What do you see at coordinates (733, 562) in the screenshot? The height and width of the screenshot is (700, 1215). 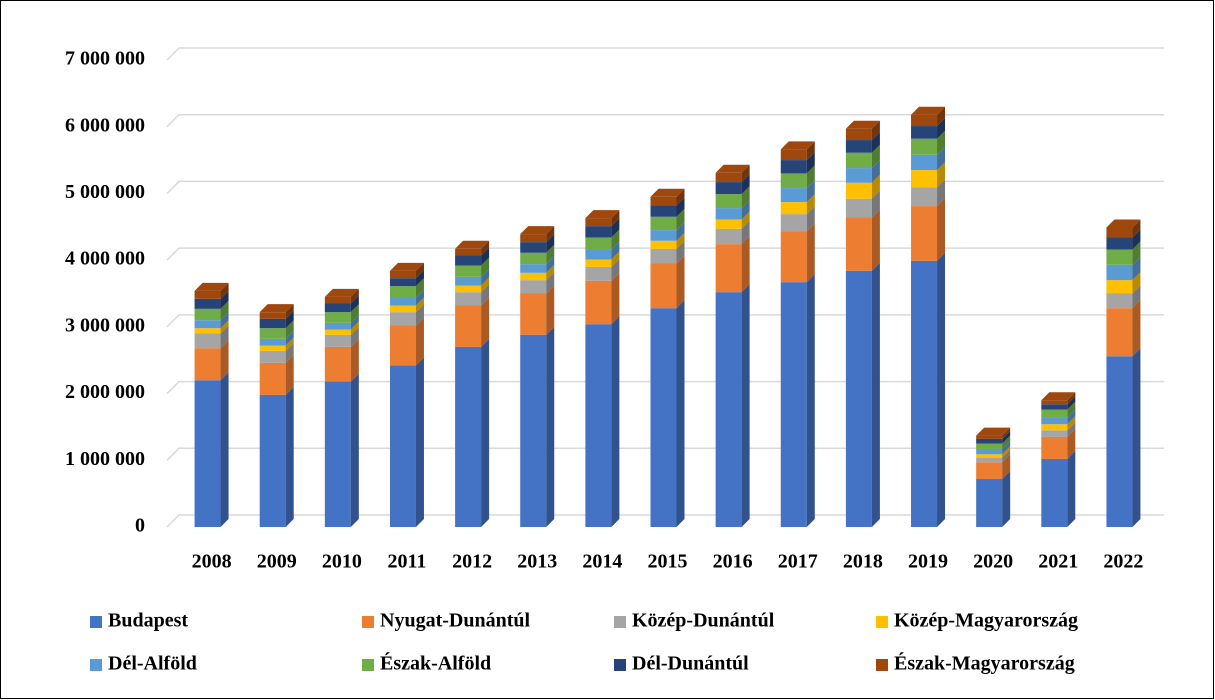 I see `x-tick-label: 2016` at bounding box center [733, 562].